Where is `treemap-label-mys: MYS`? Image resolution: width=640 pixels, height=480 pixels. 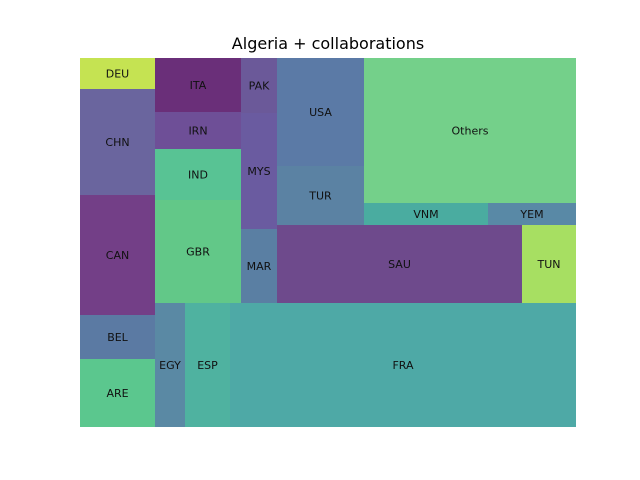 treemap-label-mys: MYS is located at coordinates (258, 171).